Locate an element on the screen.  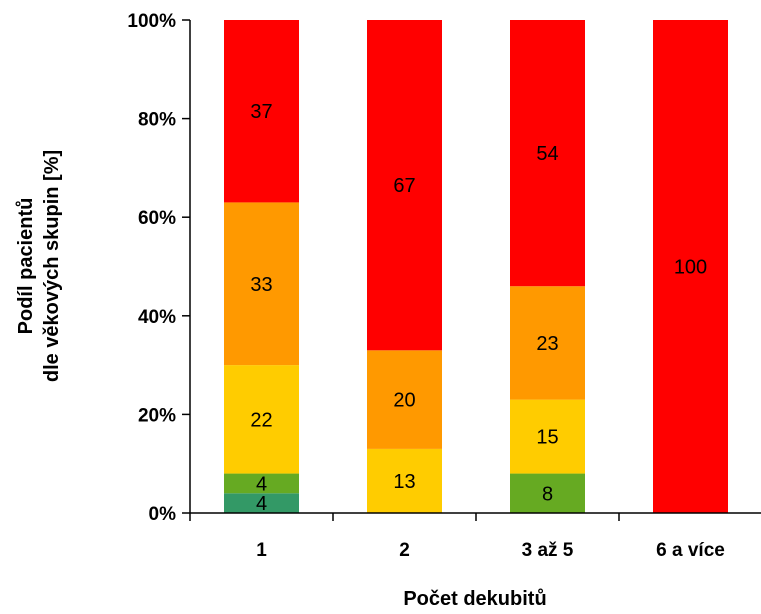
y-tick-label: 80% is located at coordinates (157, 120).